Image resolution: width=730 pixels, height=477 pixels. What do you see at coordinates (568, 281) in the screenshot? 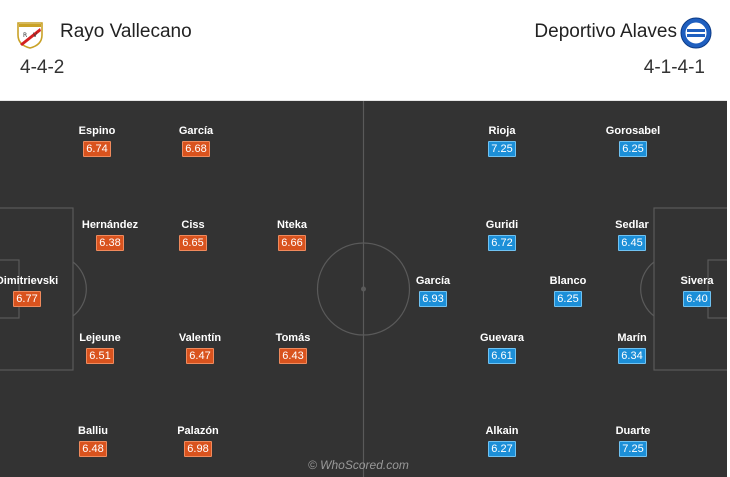
I see `player-name: Blanco` at bounding box center [568, 281].